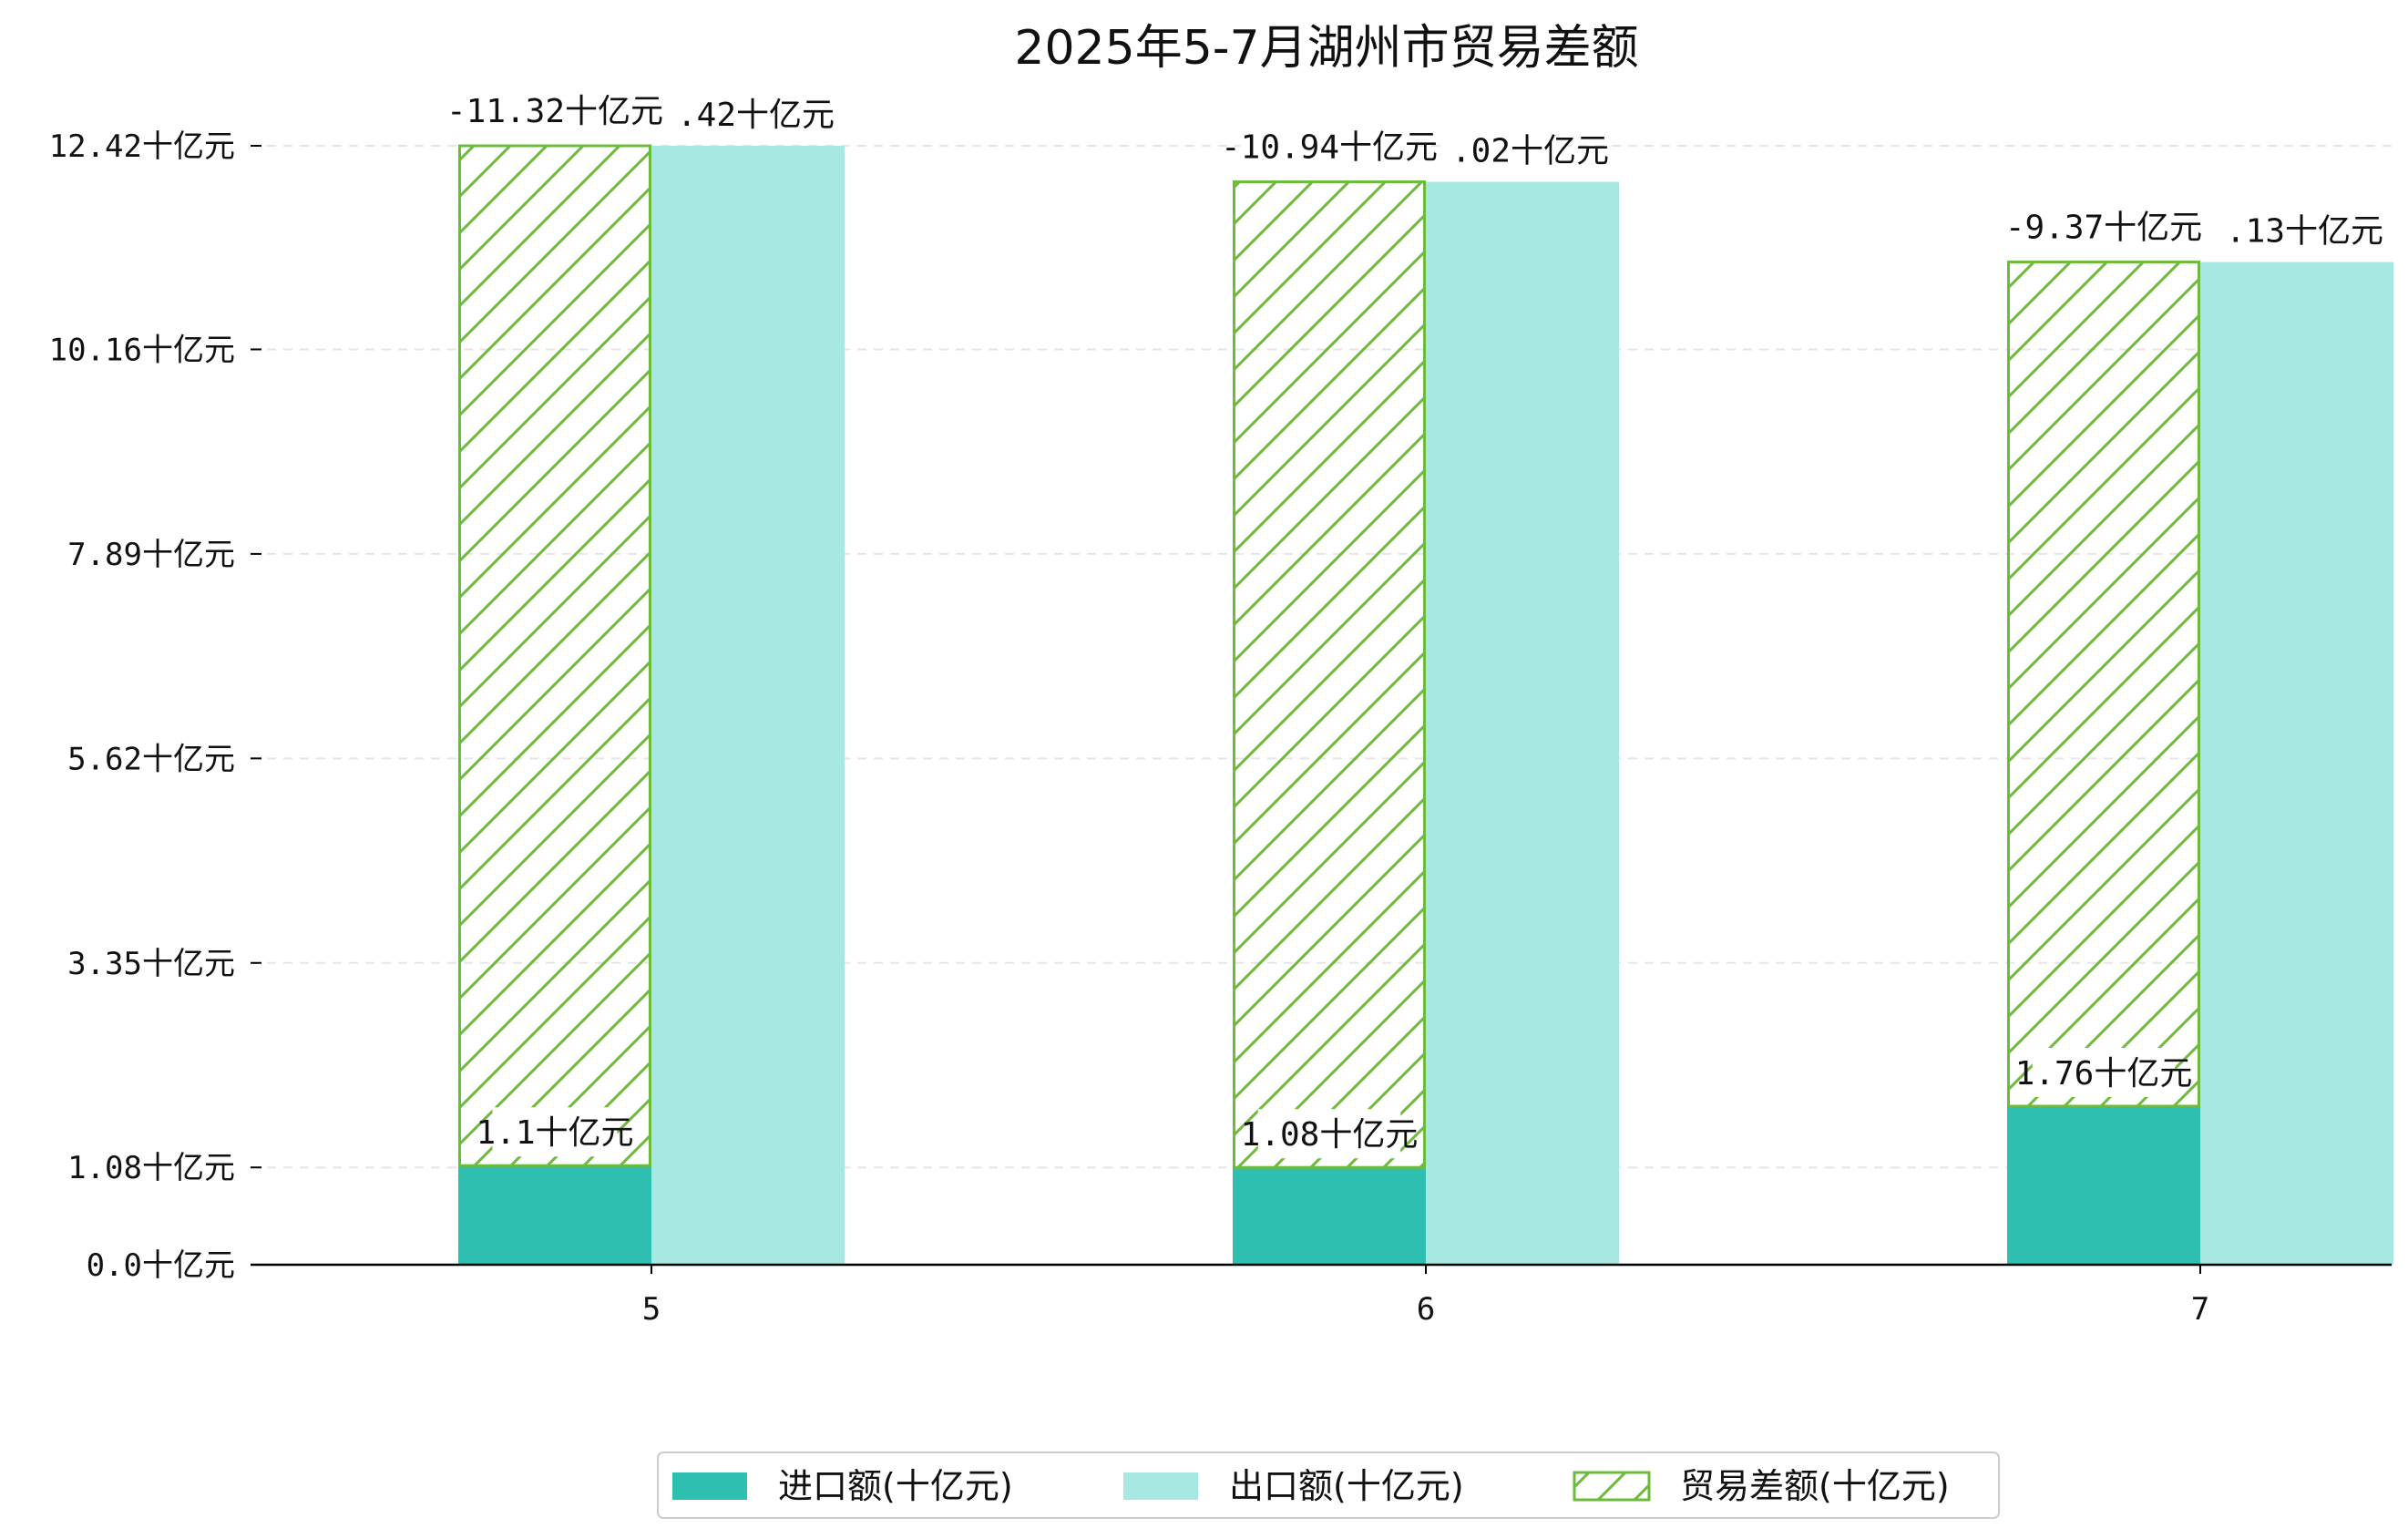  I want to click on export-value-label: .13十亿元, so click(2305, 232).